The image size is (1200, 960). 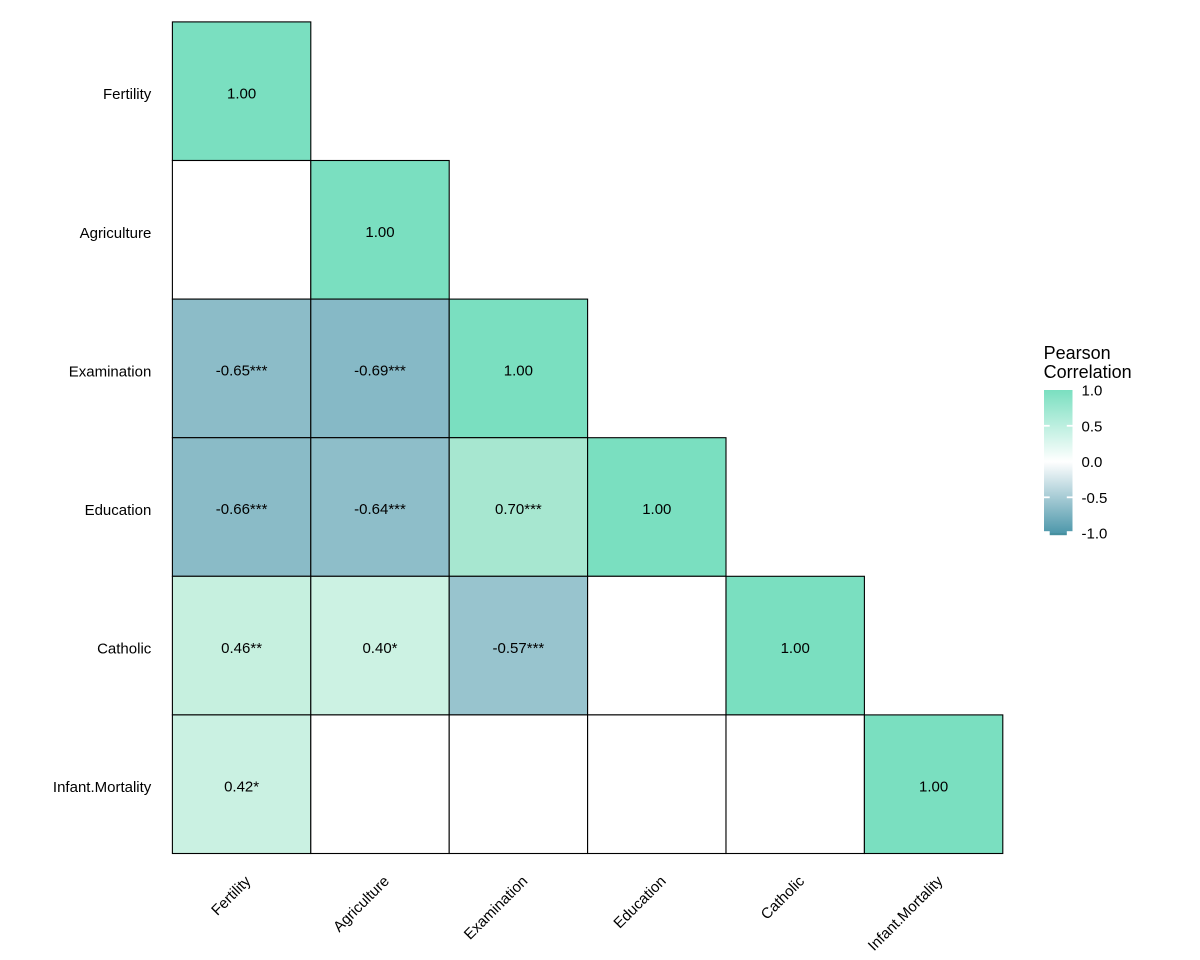 What do you see at coordinates (241, 648) in the screenshot?
I see `svg-text: 0.46**` at bounding box center [241, 648].